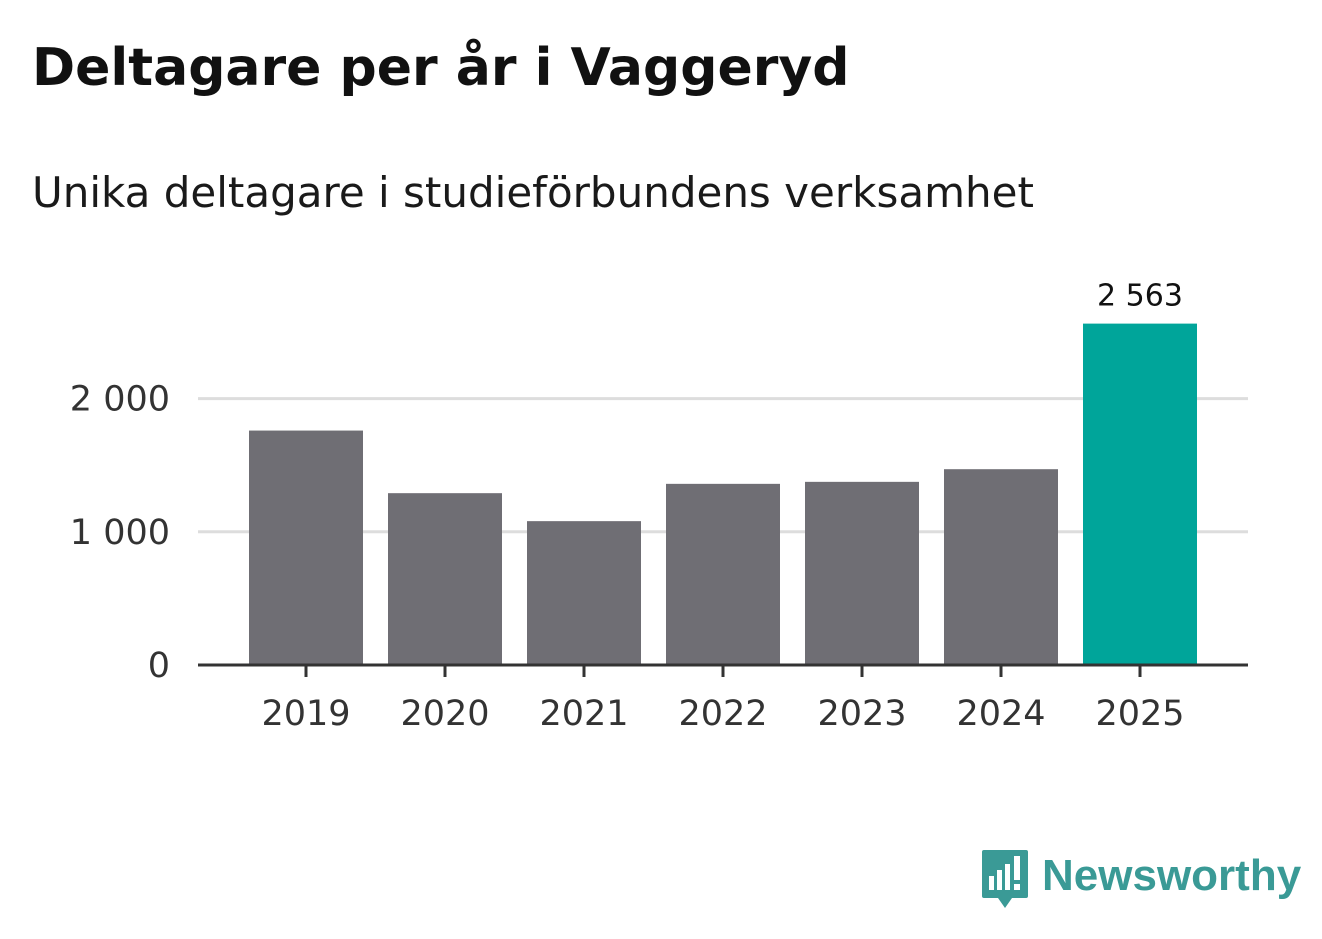 The height and width of the screenshot is (939, 1322). I want to click on bar-2020, so click(445, 579).